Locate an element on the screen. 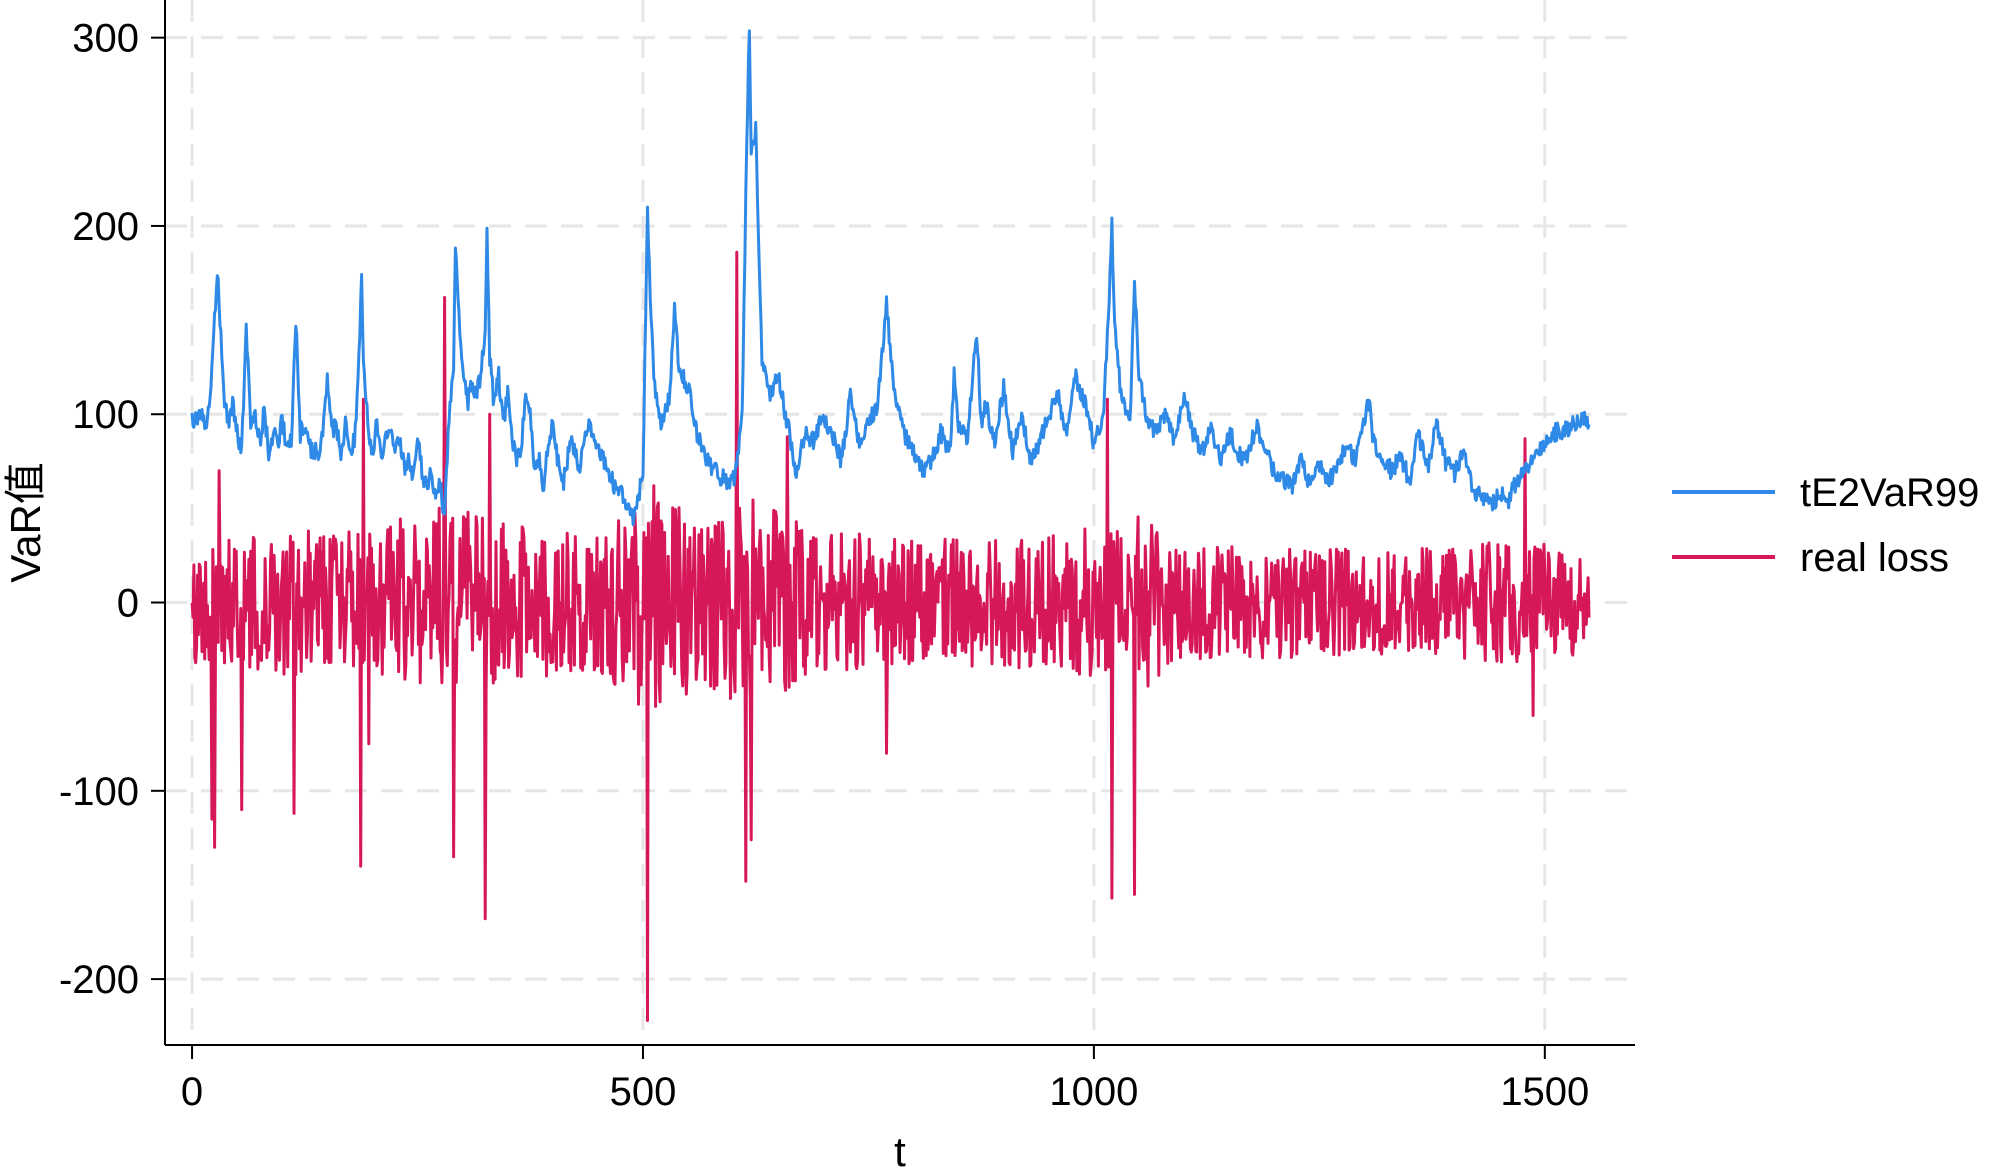  y-tick-label: -200 is located at coordinates (99, 980).